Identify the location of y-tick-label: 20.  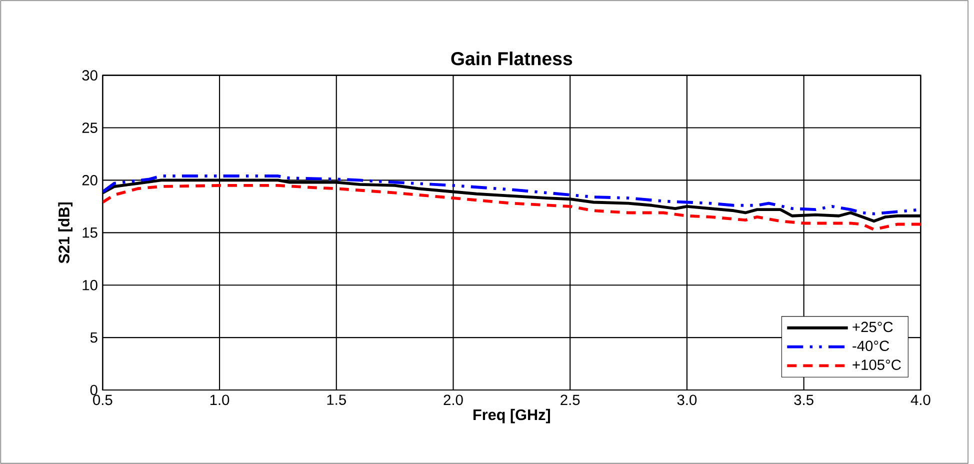
(90, 180).